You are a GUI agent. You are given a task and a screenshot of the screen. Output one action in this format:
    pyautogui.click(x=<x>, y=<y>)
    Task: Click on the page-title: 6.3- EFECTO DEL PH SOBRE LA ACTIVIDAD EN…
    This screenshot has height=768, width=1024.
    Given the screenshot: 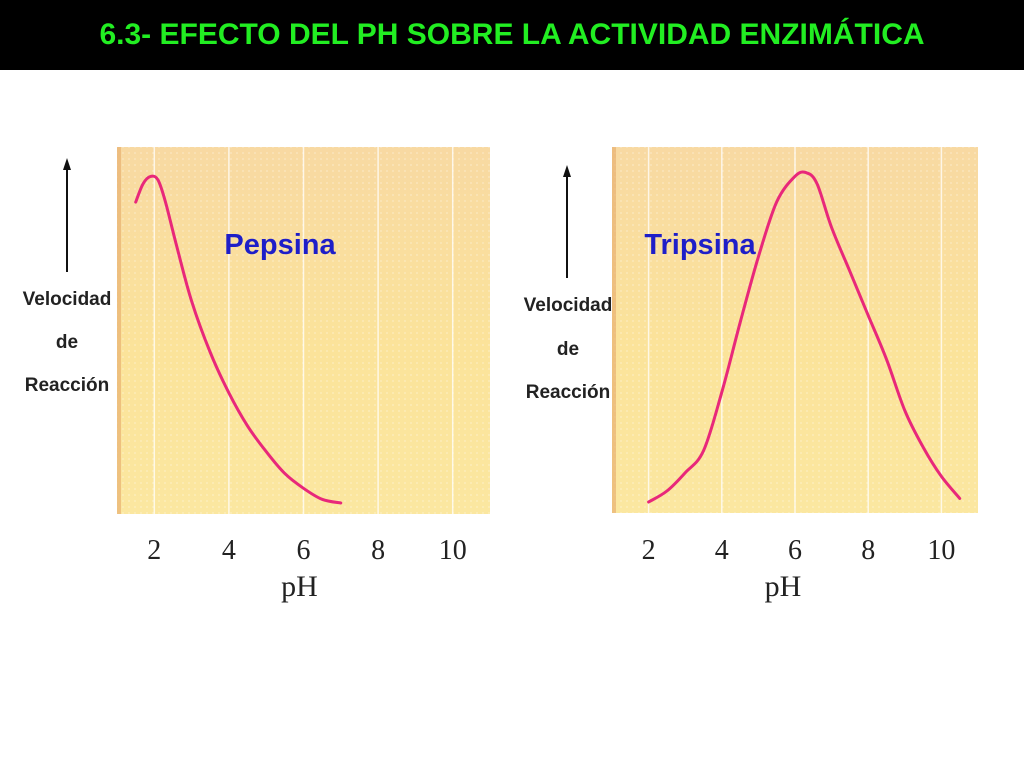 What is the action you would take?
    pyautogui.click(x=512, y=34)
    